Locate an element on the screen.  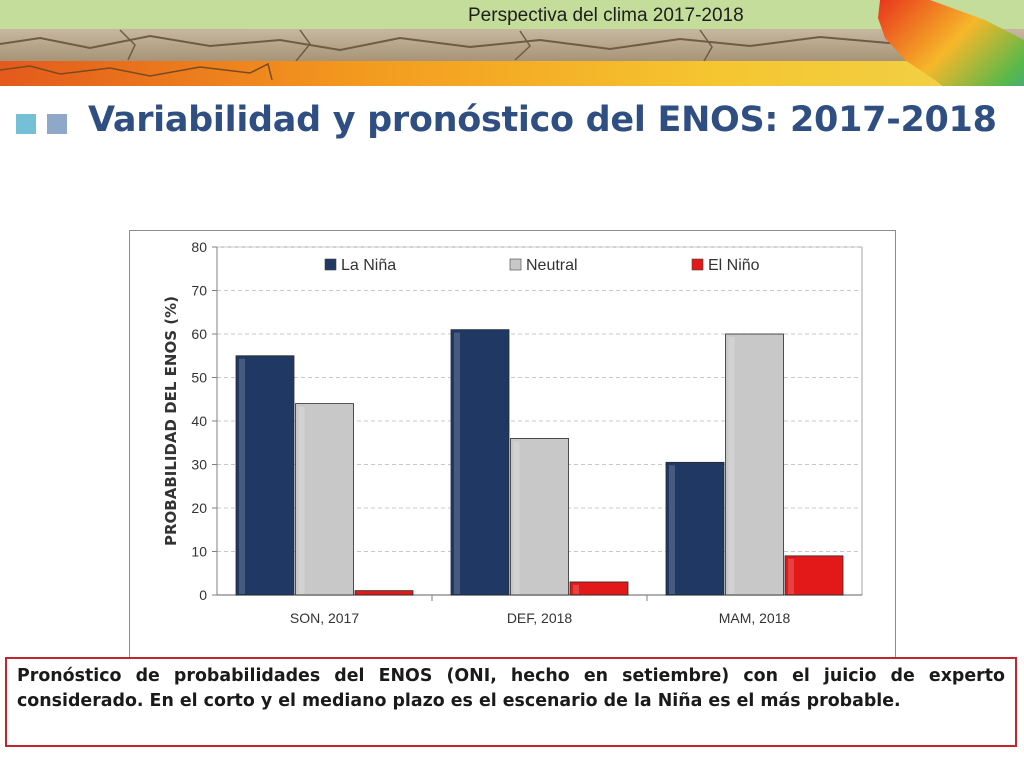
header-banner: Perspectiva del clima 2017-2018 is located at coordinates (512, 43).